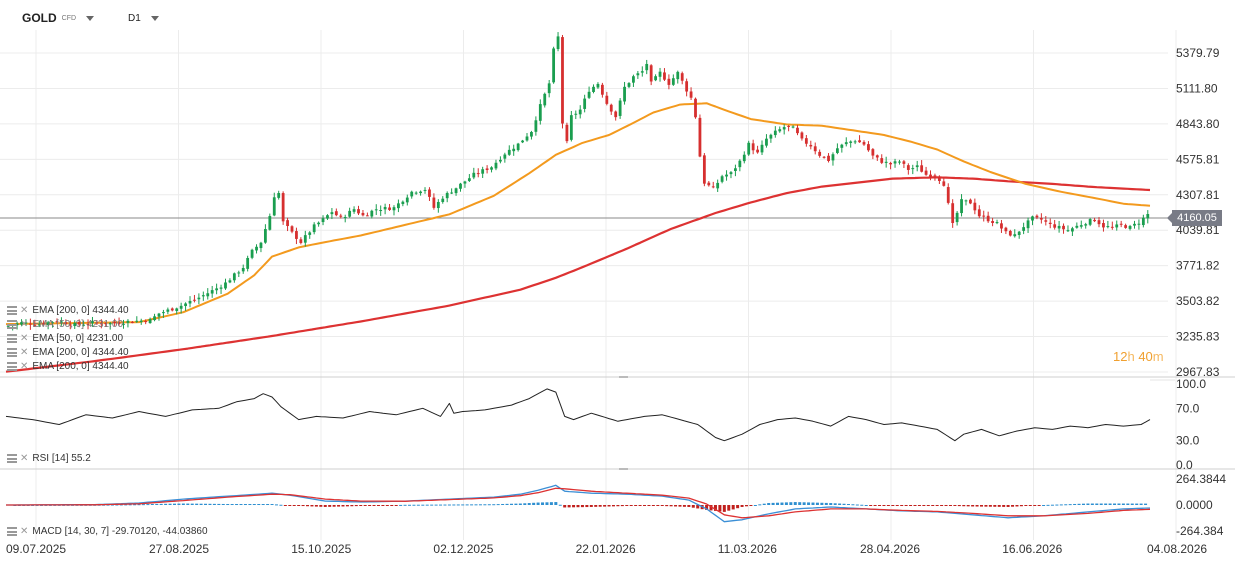 The height and width of the screenshot is (565, 1235). Describe the element at coordinates (1191, 384) in the screenshot. I see `rsi-tick-label: 100.0` at that location.